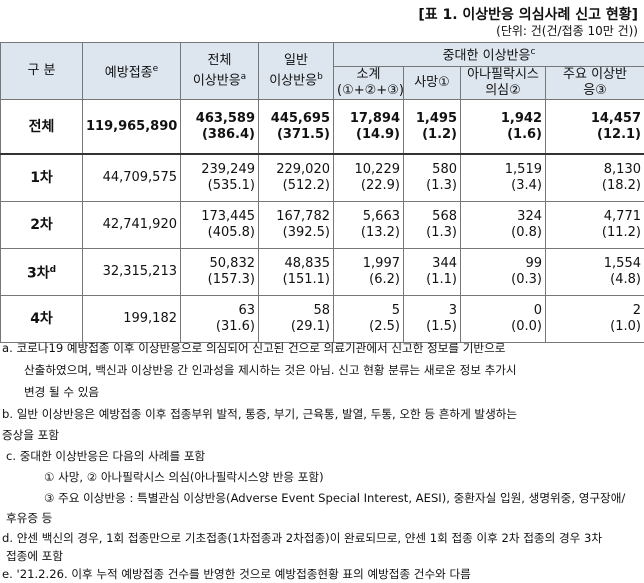 This screenshot has height=583, width=644. Describe the element at coordinates (307, 263) in the screenshot. I see `count: 48,835` at that location.